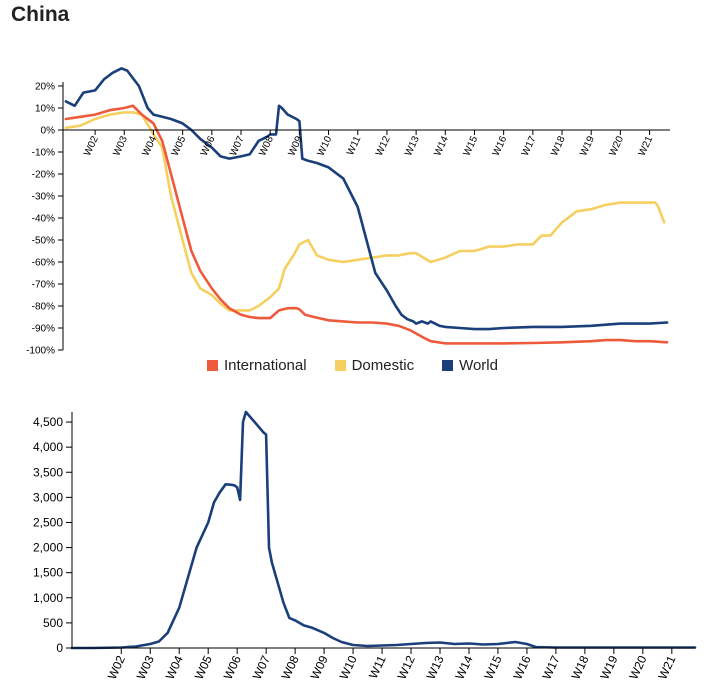  What do you see at coordinates (666, 667) in the screenshot?
I see `x-tick-label: W21` at bounding box center [666, 667].